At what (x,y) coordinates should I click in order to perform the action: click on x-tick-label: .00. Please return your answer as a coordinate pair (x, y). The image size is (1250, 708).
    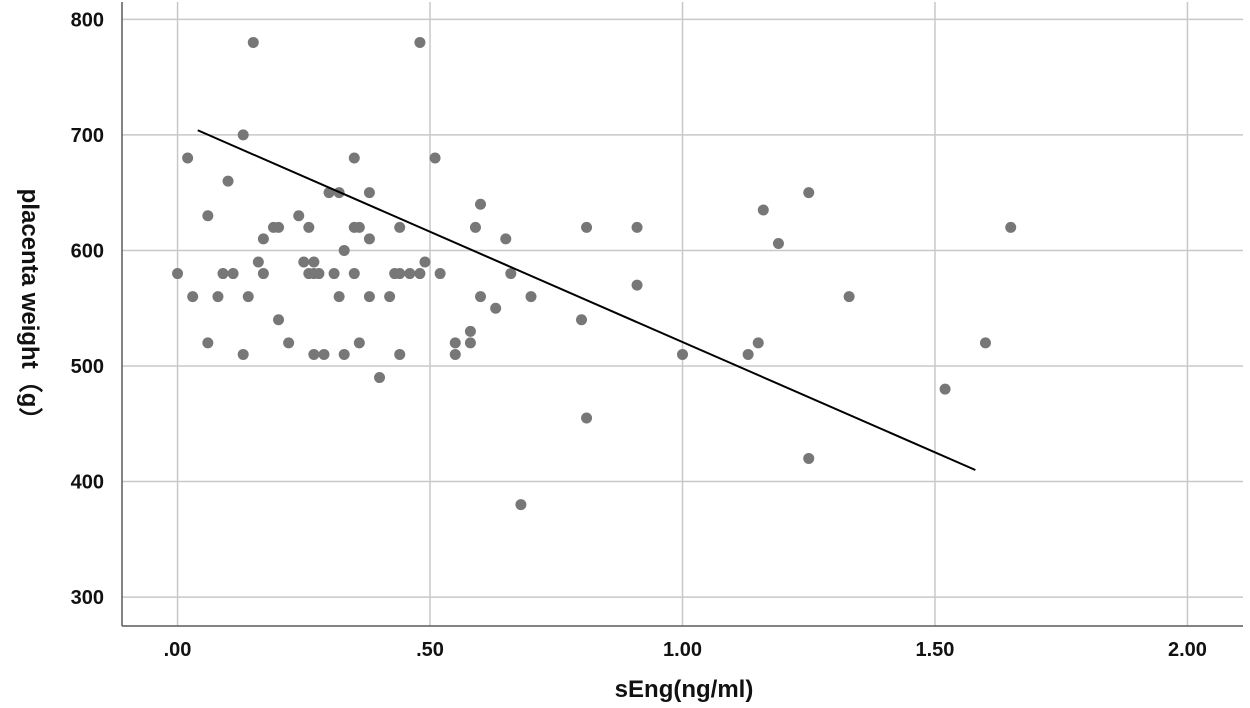
    Looking at the image, I should click on (178, 650).